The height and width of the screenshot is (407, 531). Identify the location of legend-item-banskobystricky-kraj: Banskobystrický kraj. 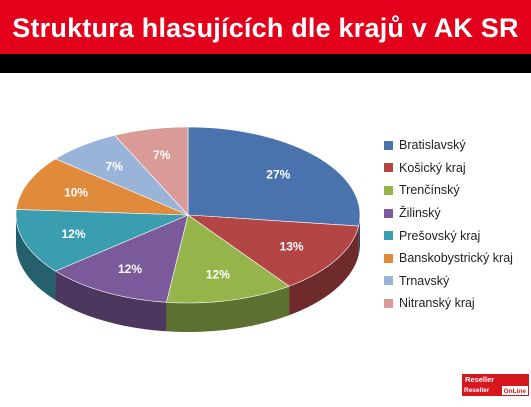
(456, 258).